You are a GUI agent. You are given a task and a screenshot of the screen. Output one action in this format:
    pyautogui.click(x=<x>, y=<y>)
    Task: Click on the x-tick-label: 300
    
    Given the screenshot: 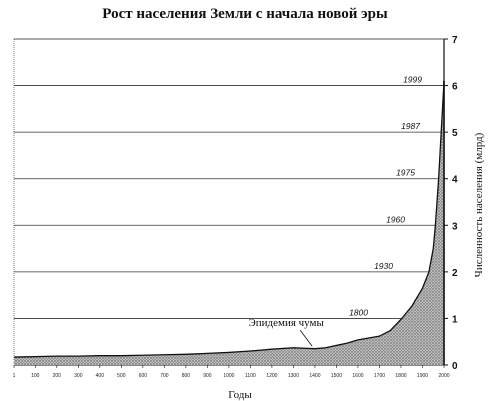 What is the action you would take?
    pyautogui.click(x=78, y=376)
    